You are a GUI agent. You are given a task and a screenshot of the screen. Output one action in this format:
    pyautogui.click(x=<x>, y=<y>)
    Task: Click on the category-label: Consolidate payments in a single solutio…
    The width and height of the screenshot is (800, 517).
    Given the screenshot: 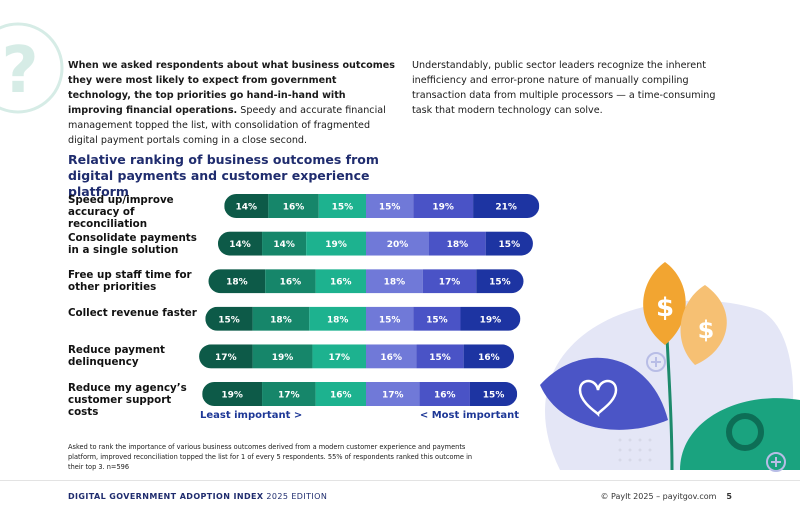 What is the action you would take?
    pyautogui.click(x=132, y=243)
    